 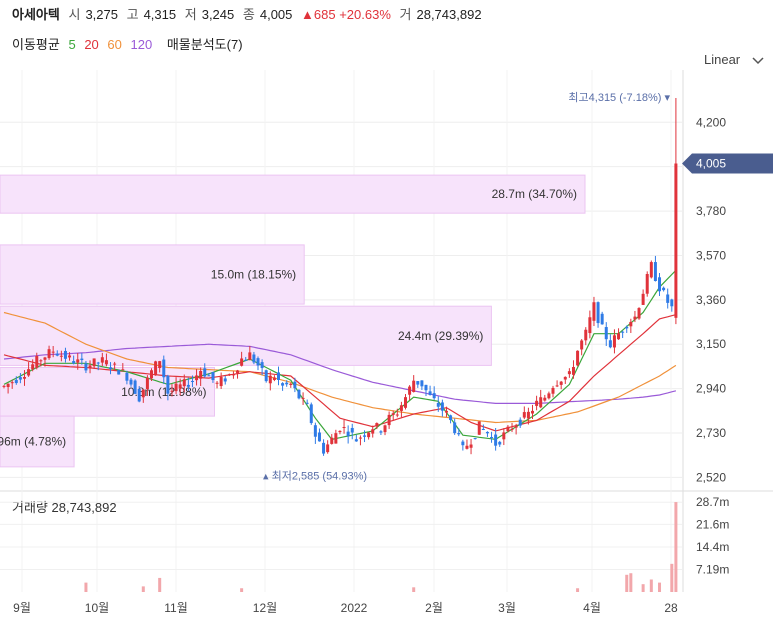 What do you see at coordinates (265, 608) in the screenshot?
I see `date-tick-label: 12월` at bounding box center [265, 608].